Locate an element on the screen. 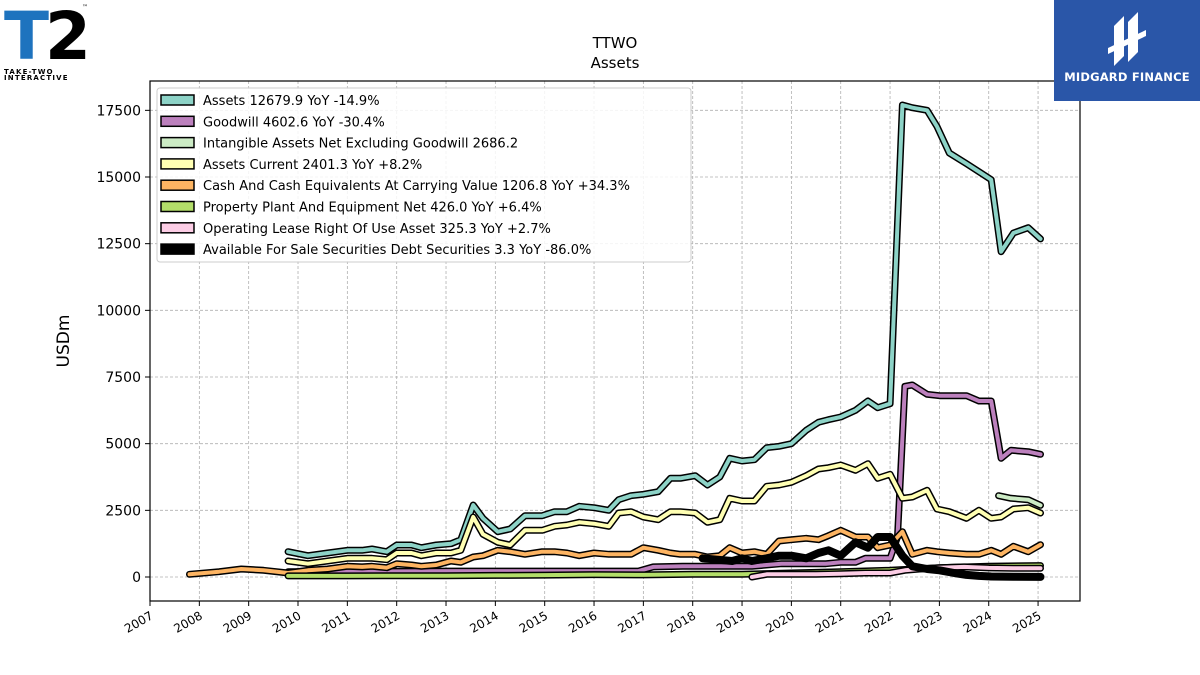  x-tick-label: 2023 is located at coordinates (927, 621).